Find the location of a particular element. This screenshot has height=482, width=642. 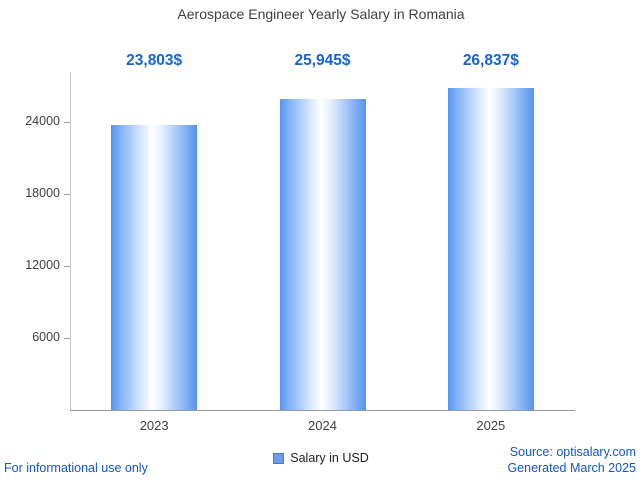

bar-2024 is located at coordinates (322, 254).